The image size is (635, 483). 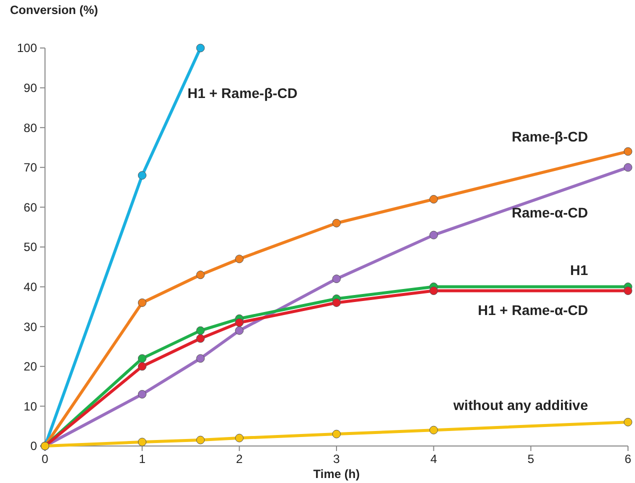 I want to click on series-label: H1, so click(x=579, y=270).